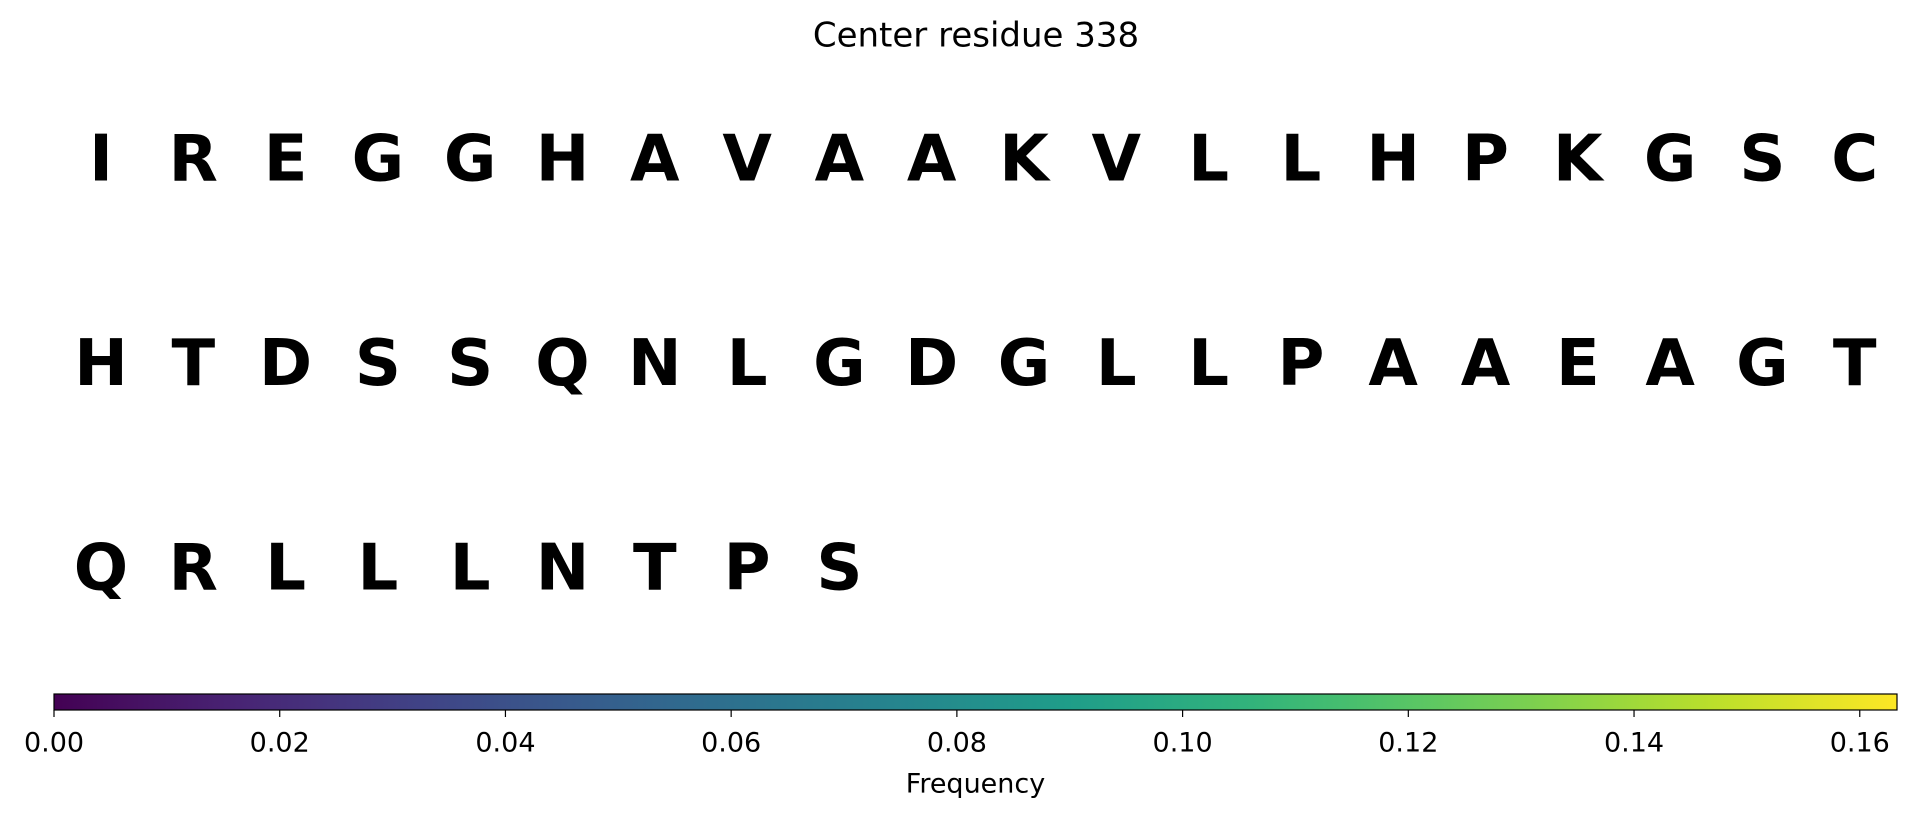 This screenshot has width=1917, height=822. I want to click on colorbar-tick-label: 0.08, so click(957, 743).